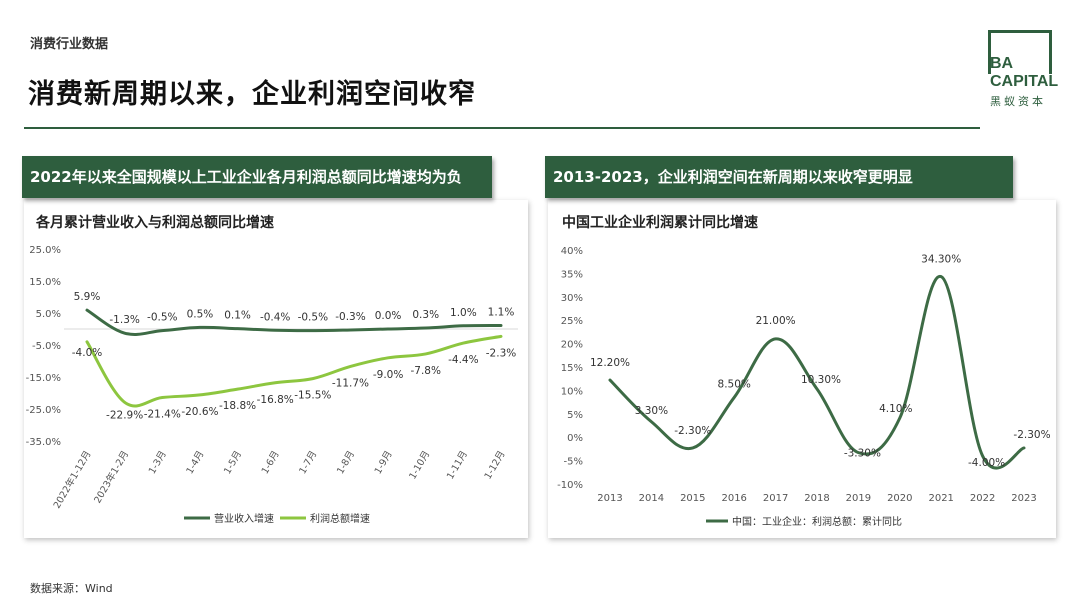 The height and width of the screenshot is (604, 1080). What do you see at coordinates (275, 400) in the screenshot?
I see `left-series-profit-data-label: -16.8%` at bounding box center [275, 400].